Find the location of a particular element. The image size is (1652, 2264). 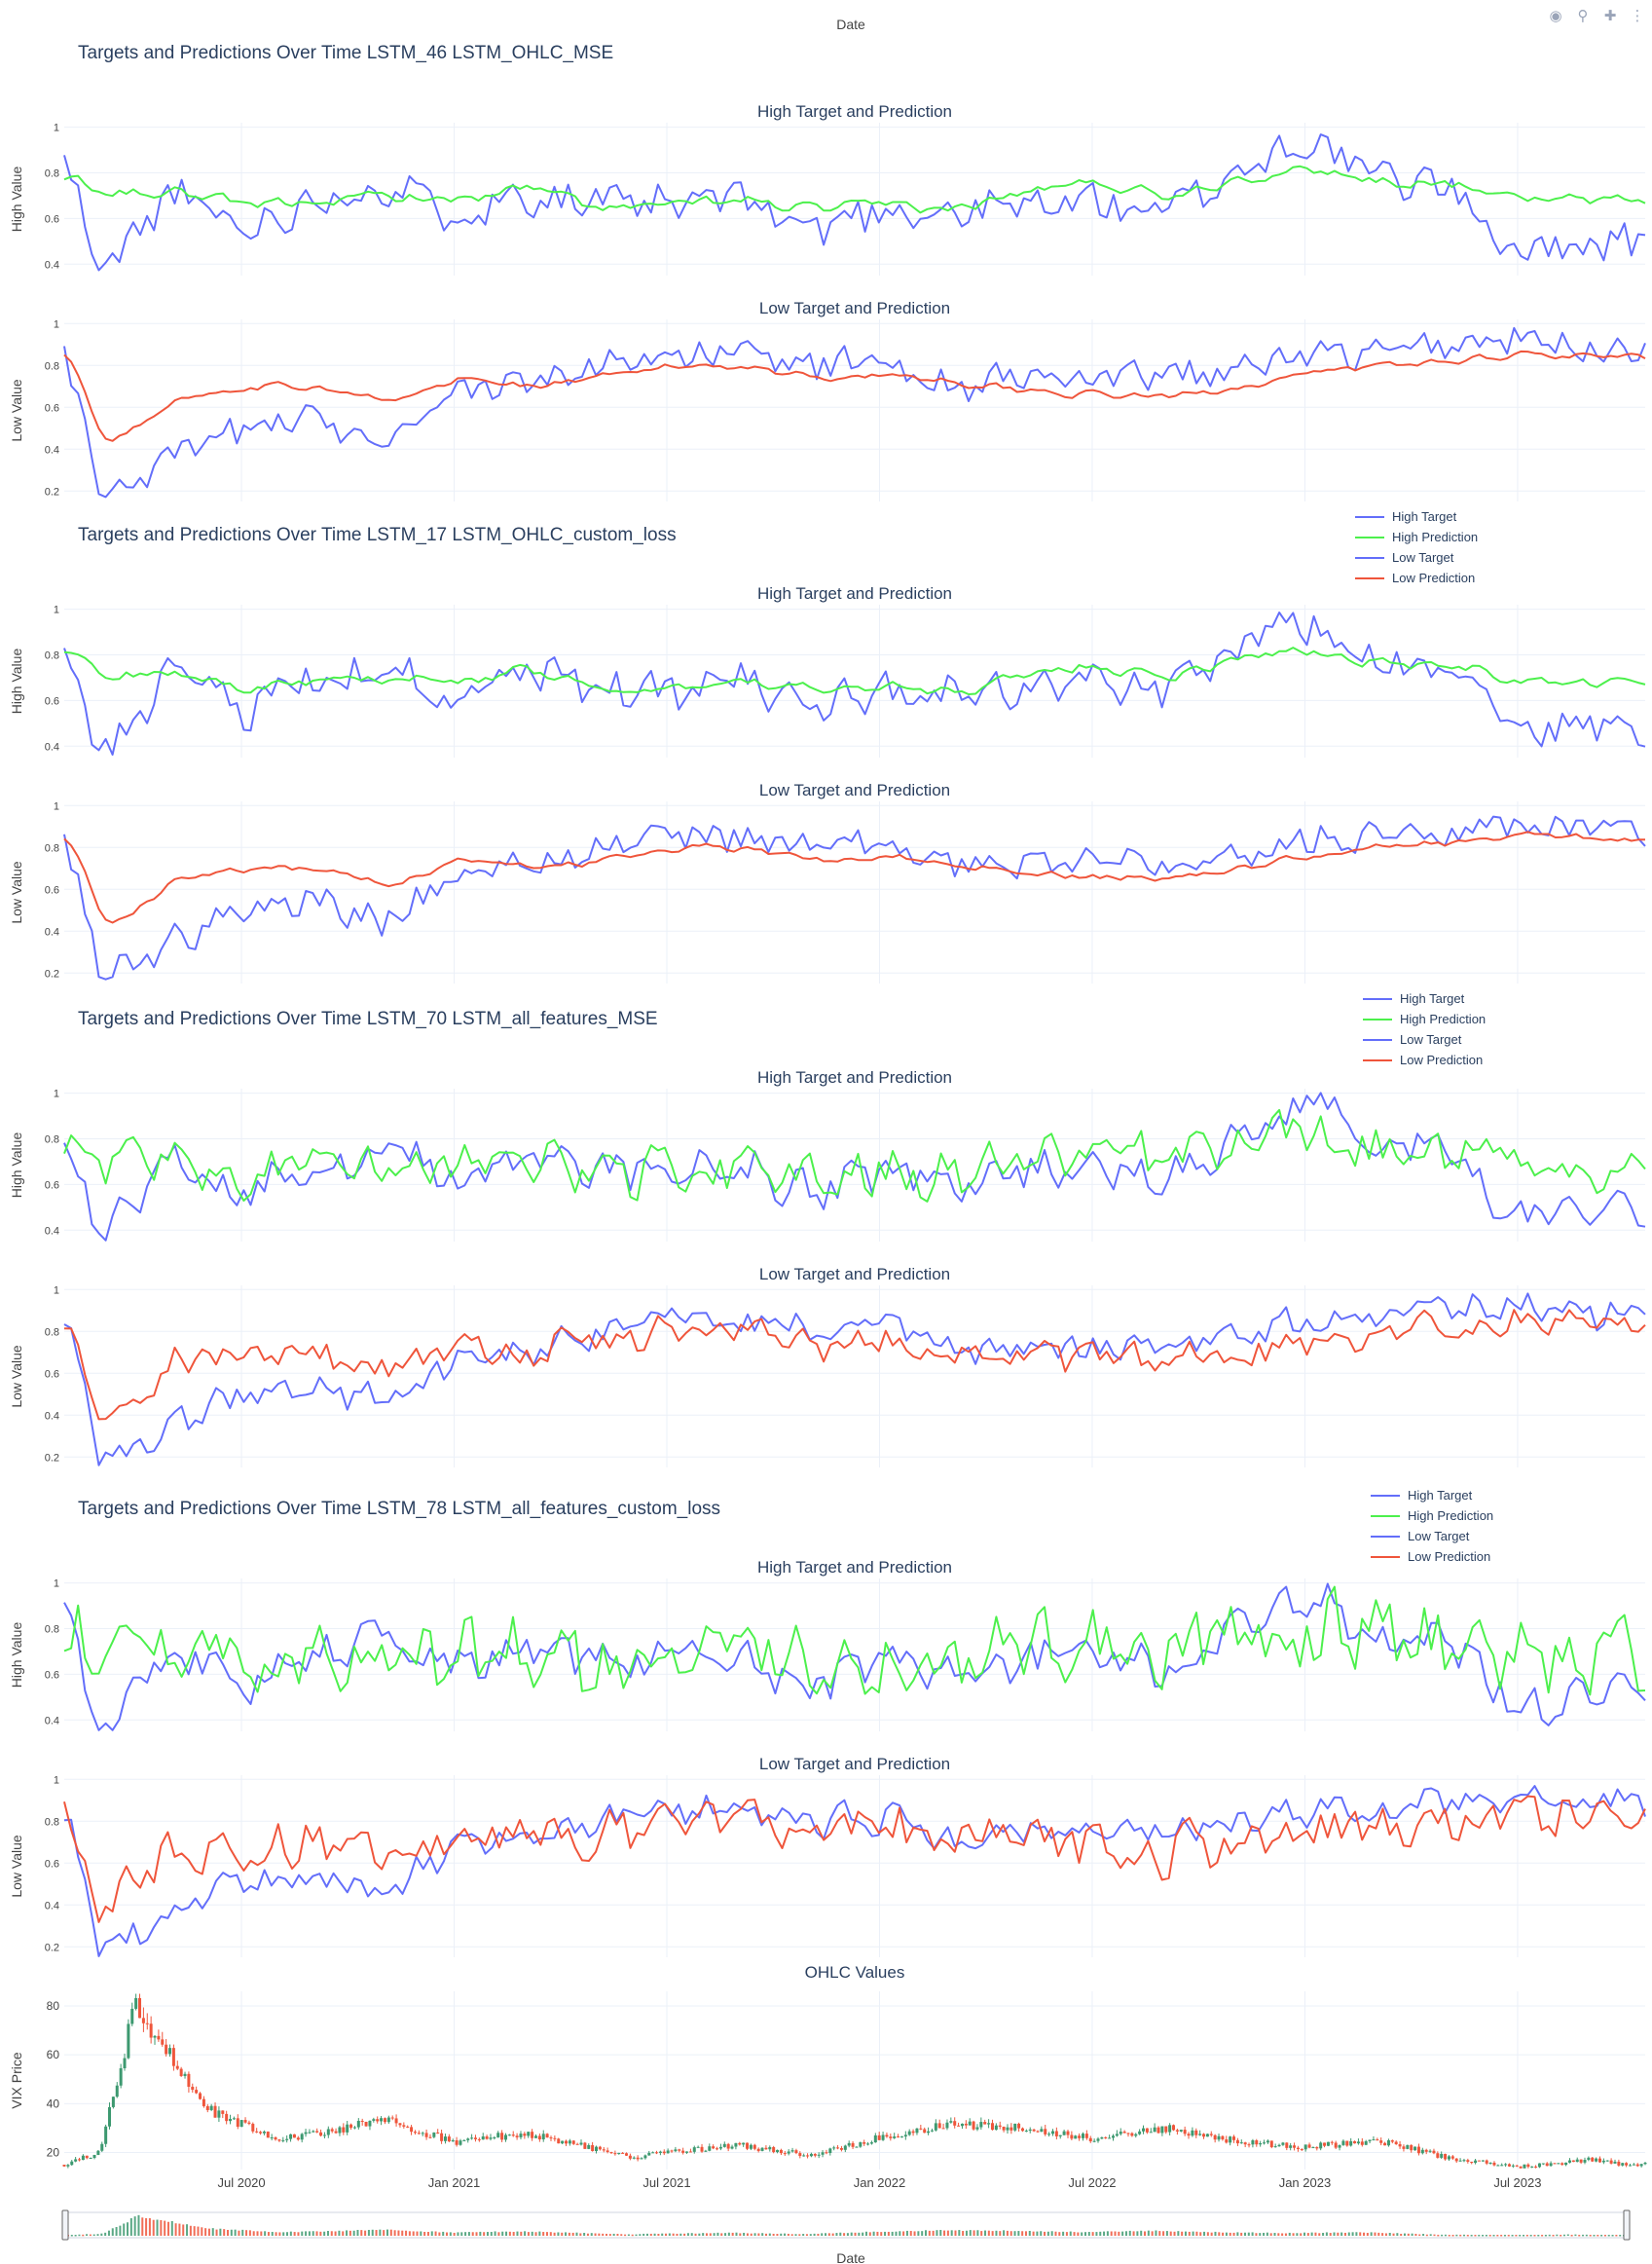

x-tick-label: Jan 2022 is located at coordinates (880, 2182).